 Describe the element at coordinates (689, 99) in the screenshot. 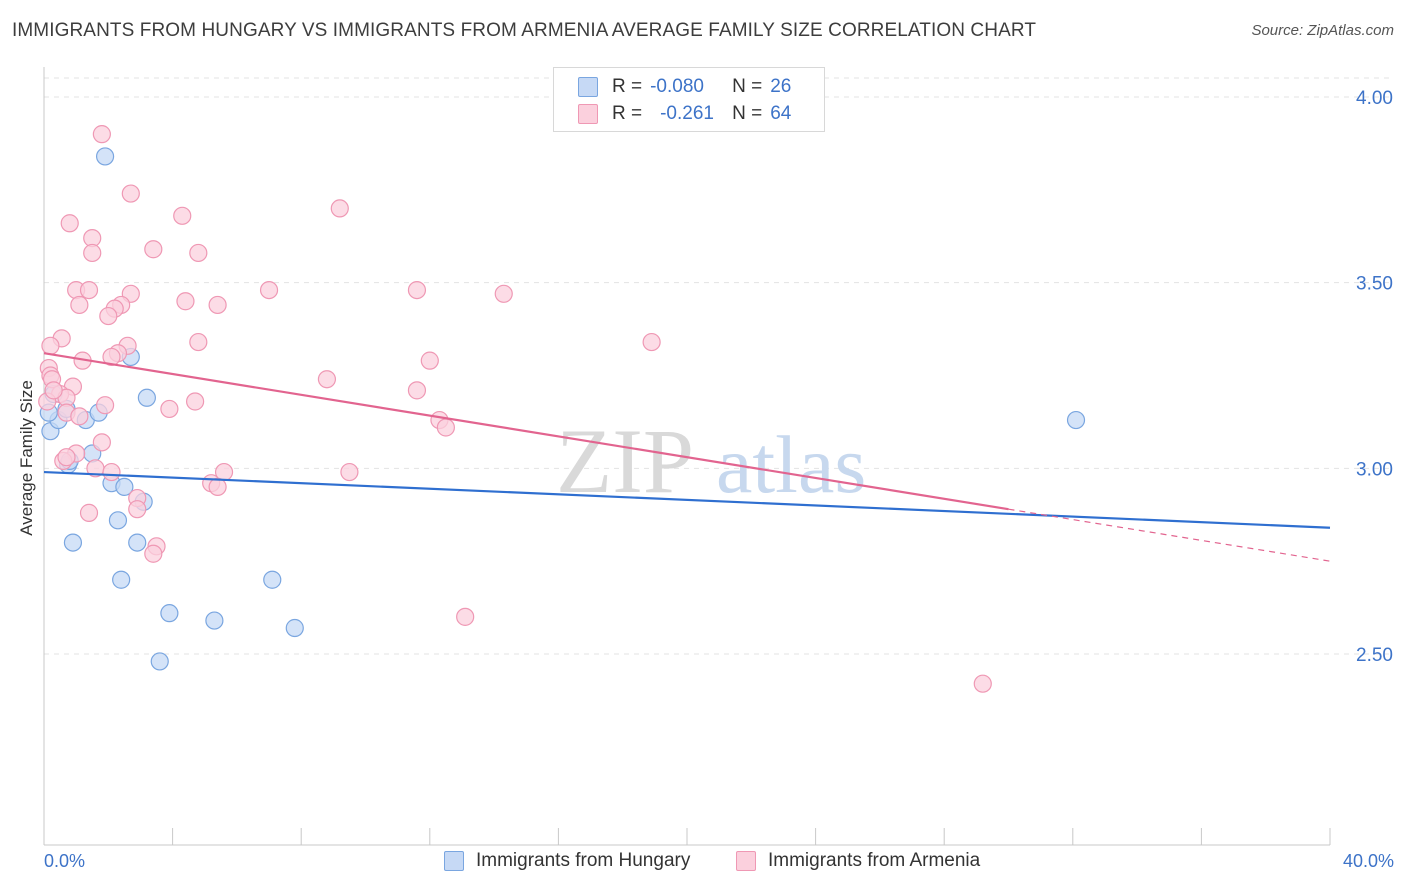

I see `correlation-legend: R = -0.080 N = 26 R = -0.261 N = 64` at that location.